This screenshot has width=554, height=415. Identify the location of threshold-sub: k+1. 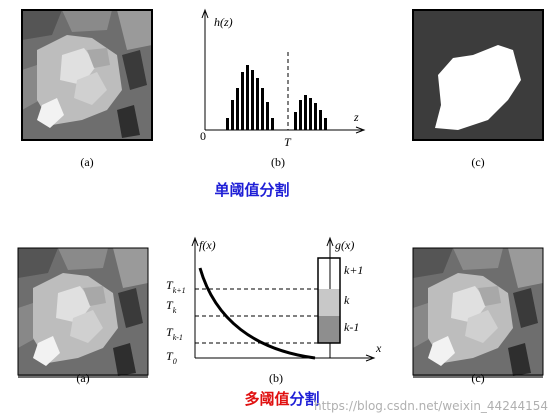
(179, 290).